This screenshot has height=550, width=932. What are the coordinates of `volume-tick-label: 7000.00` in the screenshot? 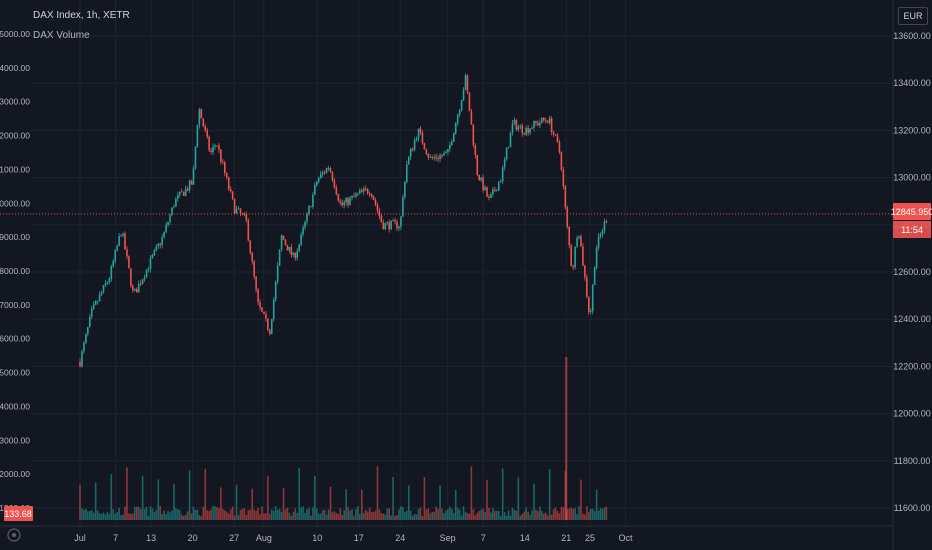 It's located at (15, 305).